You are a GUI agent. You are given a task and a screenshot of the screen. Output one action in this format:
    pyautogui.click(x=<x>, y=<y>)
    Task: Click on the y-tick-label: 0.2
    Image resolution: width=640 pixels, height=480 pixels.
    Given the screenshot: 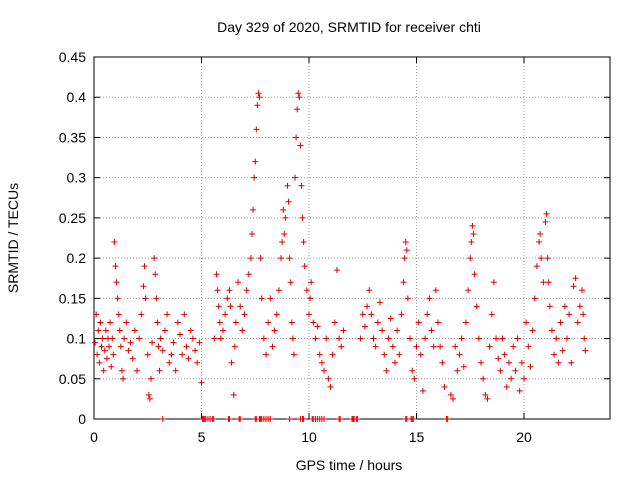 What is the action you would take?
    pyautogui.click(x=77, y=258)
    